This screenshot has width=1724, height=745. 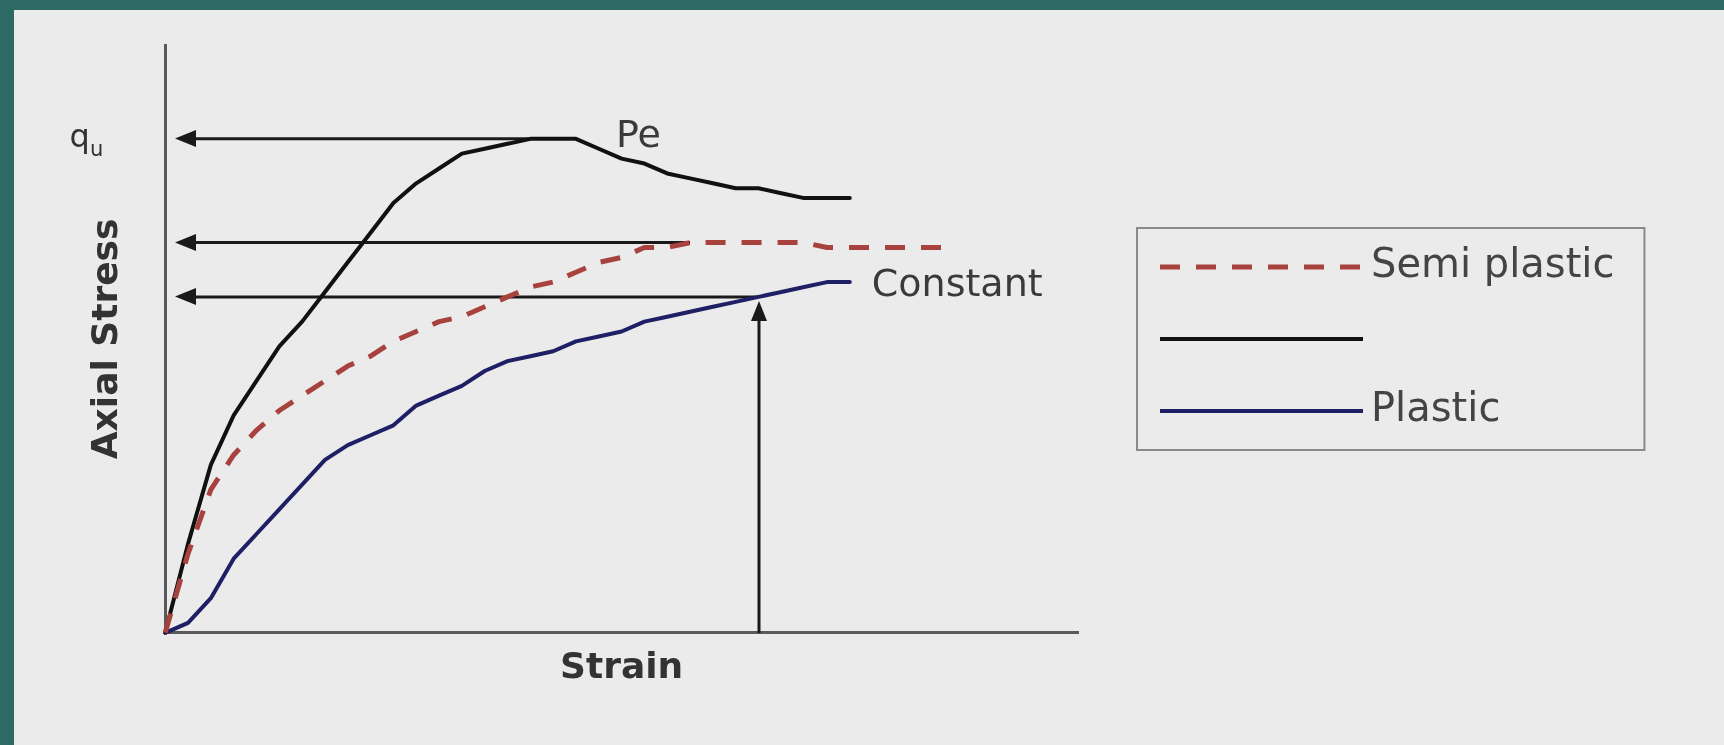 I want to click on text: Plastic, so click(x=1436, y=407).